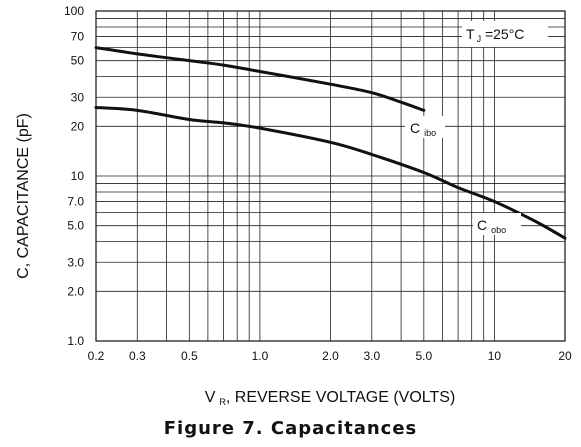 The image size is (581, 447). What do you see at coordinates (330, 398) in the screenshot?
I see `x-axis-title: V R, REVERSE VOLTAGE (VOLTS)` at bounding box center [330, 398].